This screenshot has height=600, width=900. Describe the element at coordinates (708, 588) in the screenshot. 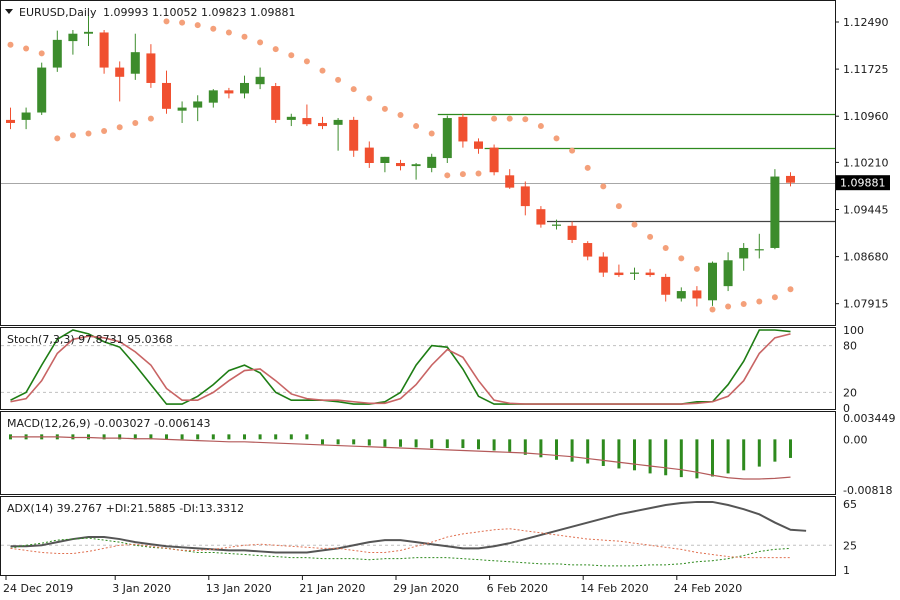

I see `time-axis-label: 24 Feb 2020` at that location.